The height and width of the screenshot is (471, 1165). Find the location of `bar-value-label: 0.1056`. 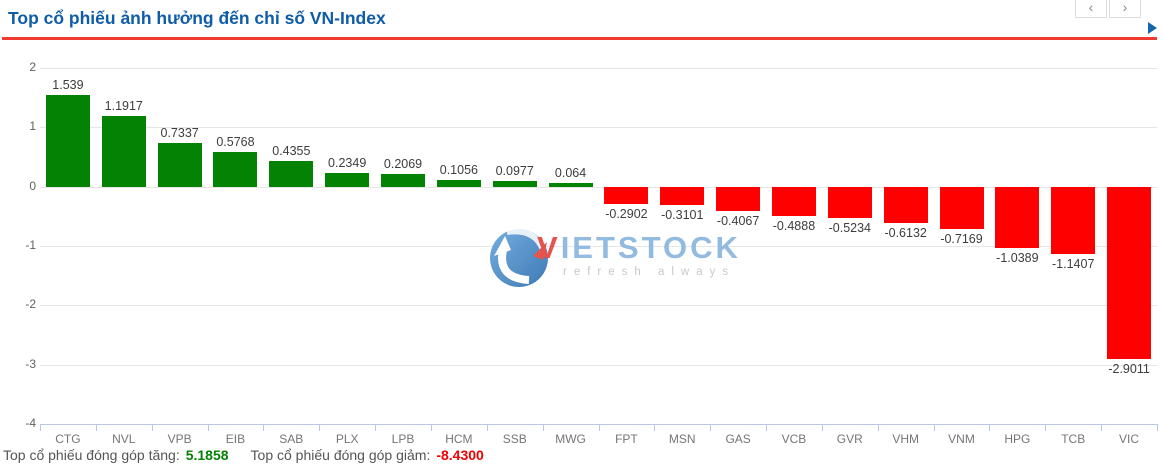

bar-value-label: 0.1056 is located at coordinates (458, 170).